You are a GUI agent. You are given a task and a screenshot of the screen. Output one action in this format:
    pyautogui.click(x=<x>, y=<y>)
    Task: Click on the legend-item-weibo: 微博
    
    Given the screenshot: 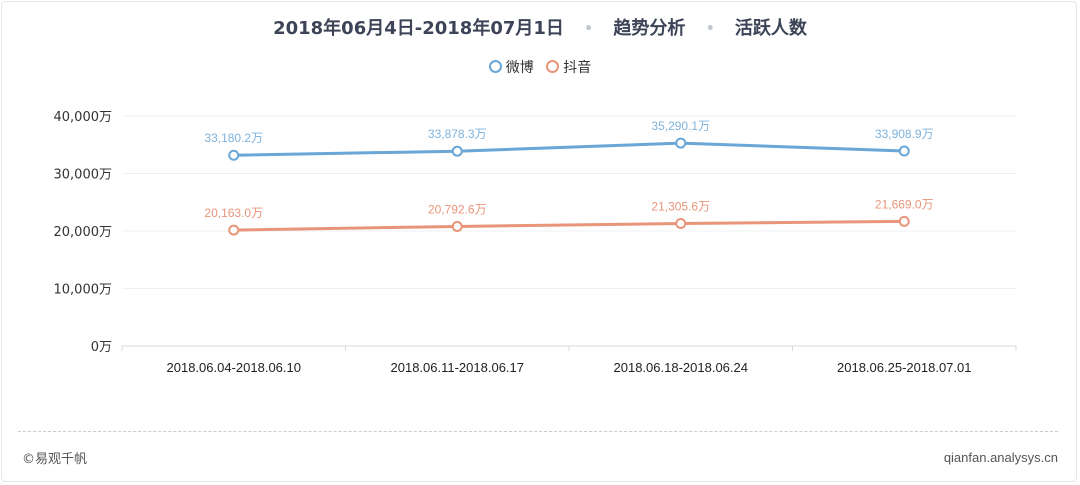 What is the action you would take?
    pyautogui.click(x=511, y=67)
    